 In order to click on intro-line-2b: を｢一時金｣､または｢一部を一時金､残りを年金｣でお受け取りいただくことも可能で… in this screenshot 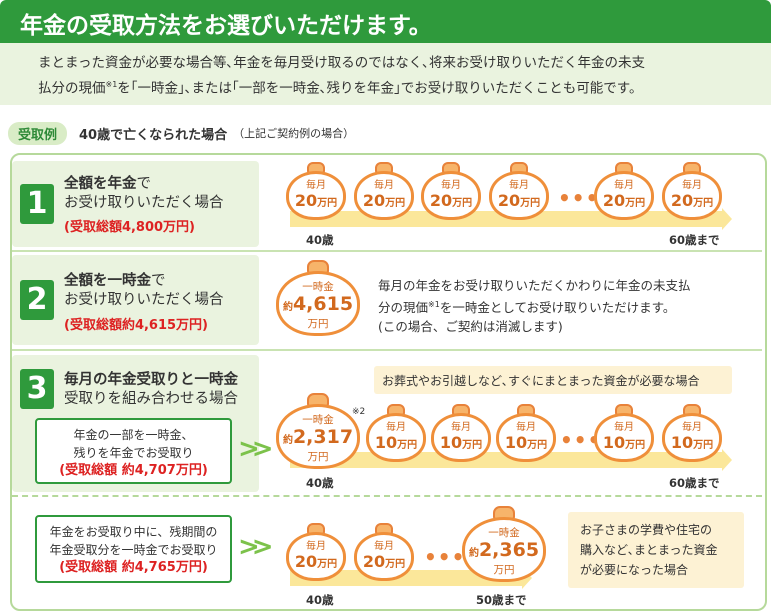, I will do `click(380, 88)`.